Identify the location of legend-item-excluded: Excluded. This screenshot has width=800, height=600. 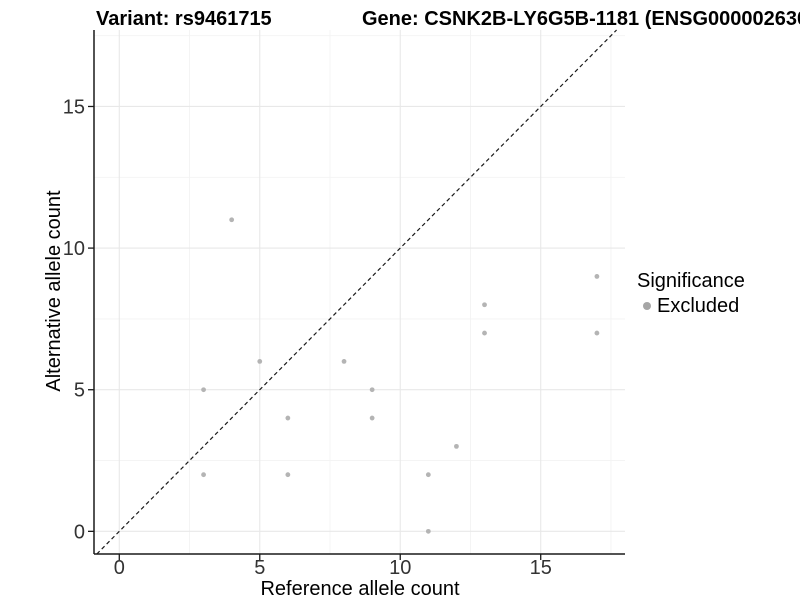
(691, 306).